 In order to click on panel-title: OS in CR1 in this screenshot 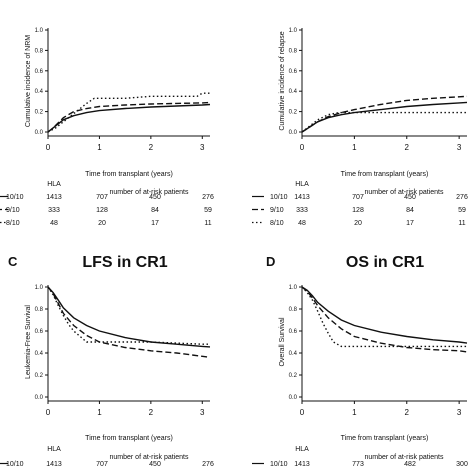, I will do `click(385, 262)`.